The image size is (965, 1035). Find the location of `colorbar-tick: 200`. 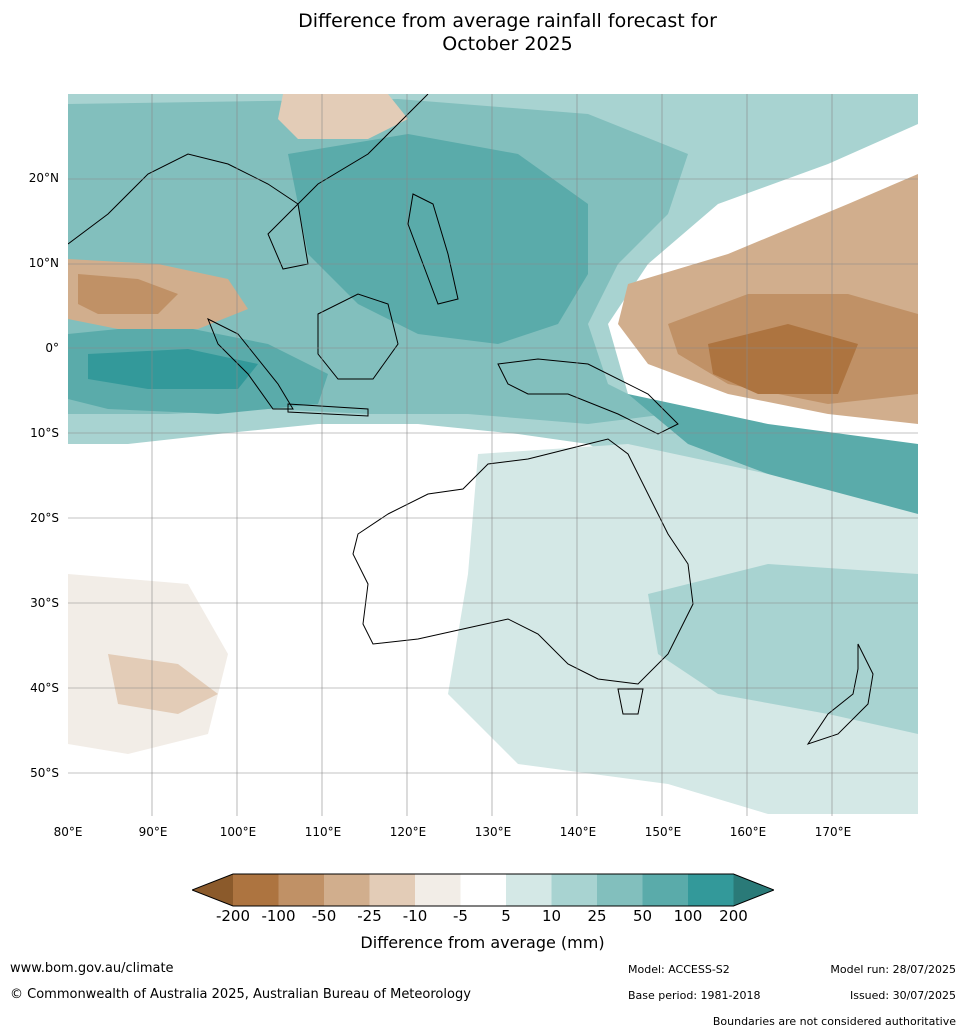

colorbar-tick: 200 is located at coordinates (733, 916).